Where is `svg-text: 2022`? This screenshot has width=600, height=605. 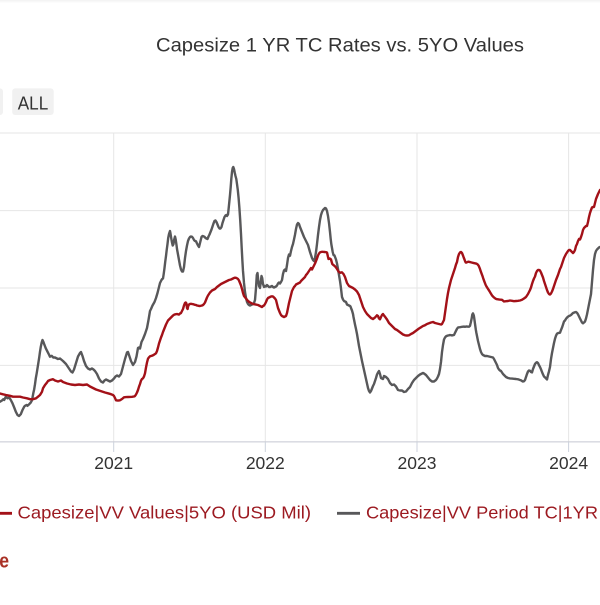
svg-text: 2022 is located at coordinates (265, 463).